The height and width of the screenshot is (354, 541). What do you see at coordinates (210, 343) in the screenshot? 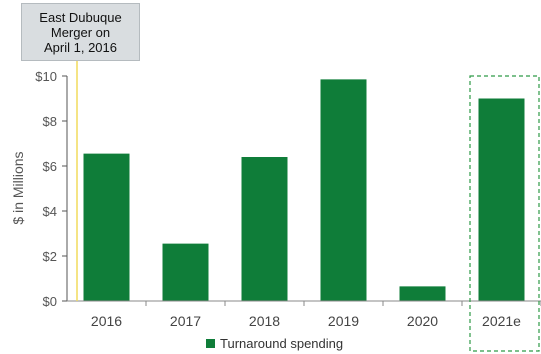
I see `legend-swatch` at bounding box center [210, 343].